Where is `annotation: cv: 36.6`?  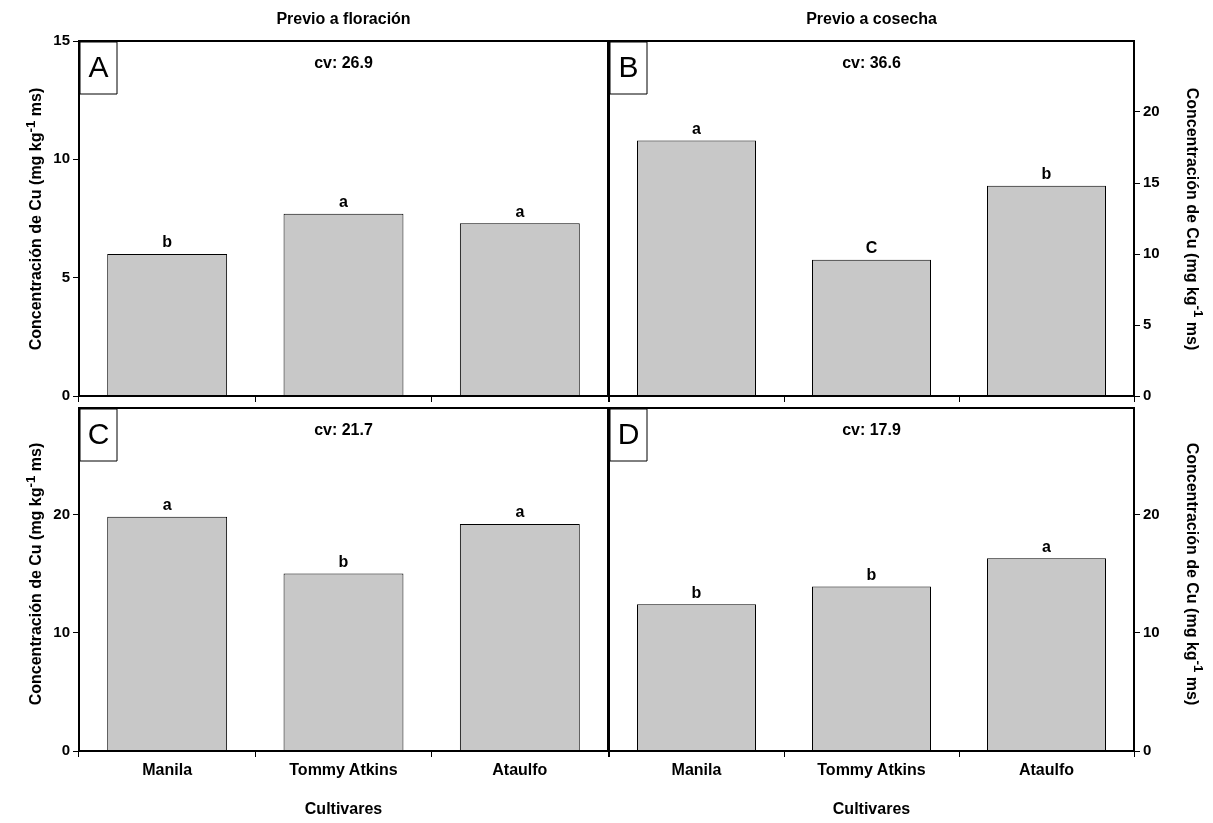 annotation: cv: 36.6 is located at coordinates (871, 63).